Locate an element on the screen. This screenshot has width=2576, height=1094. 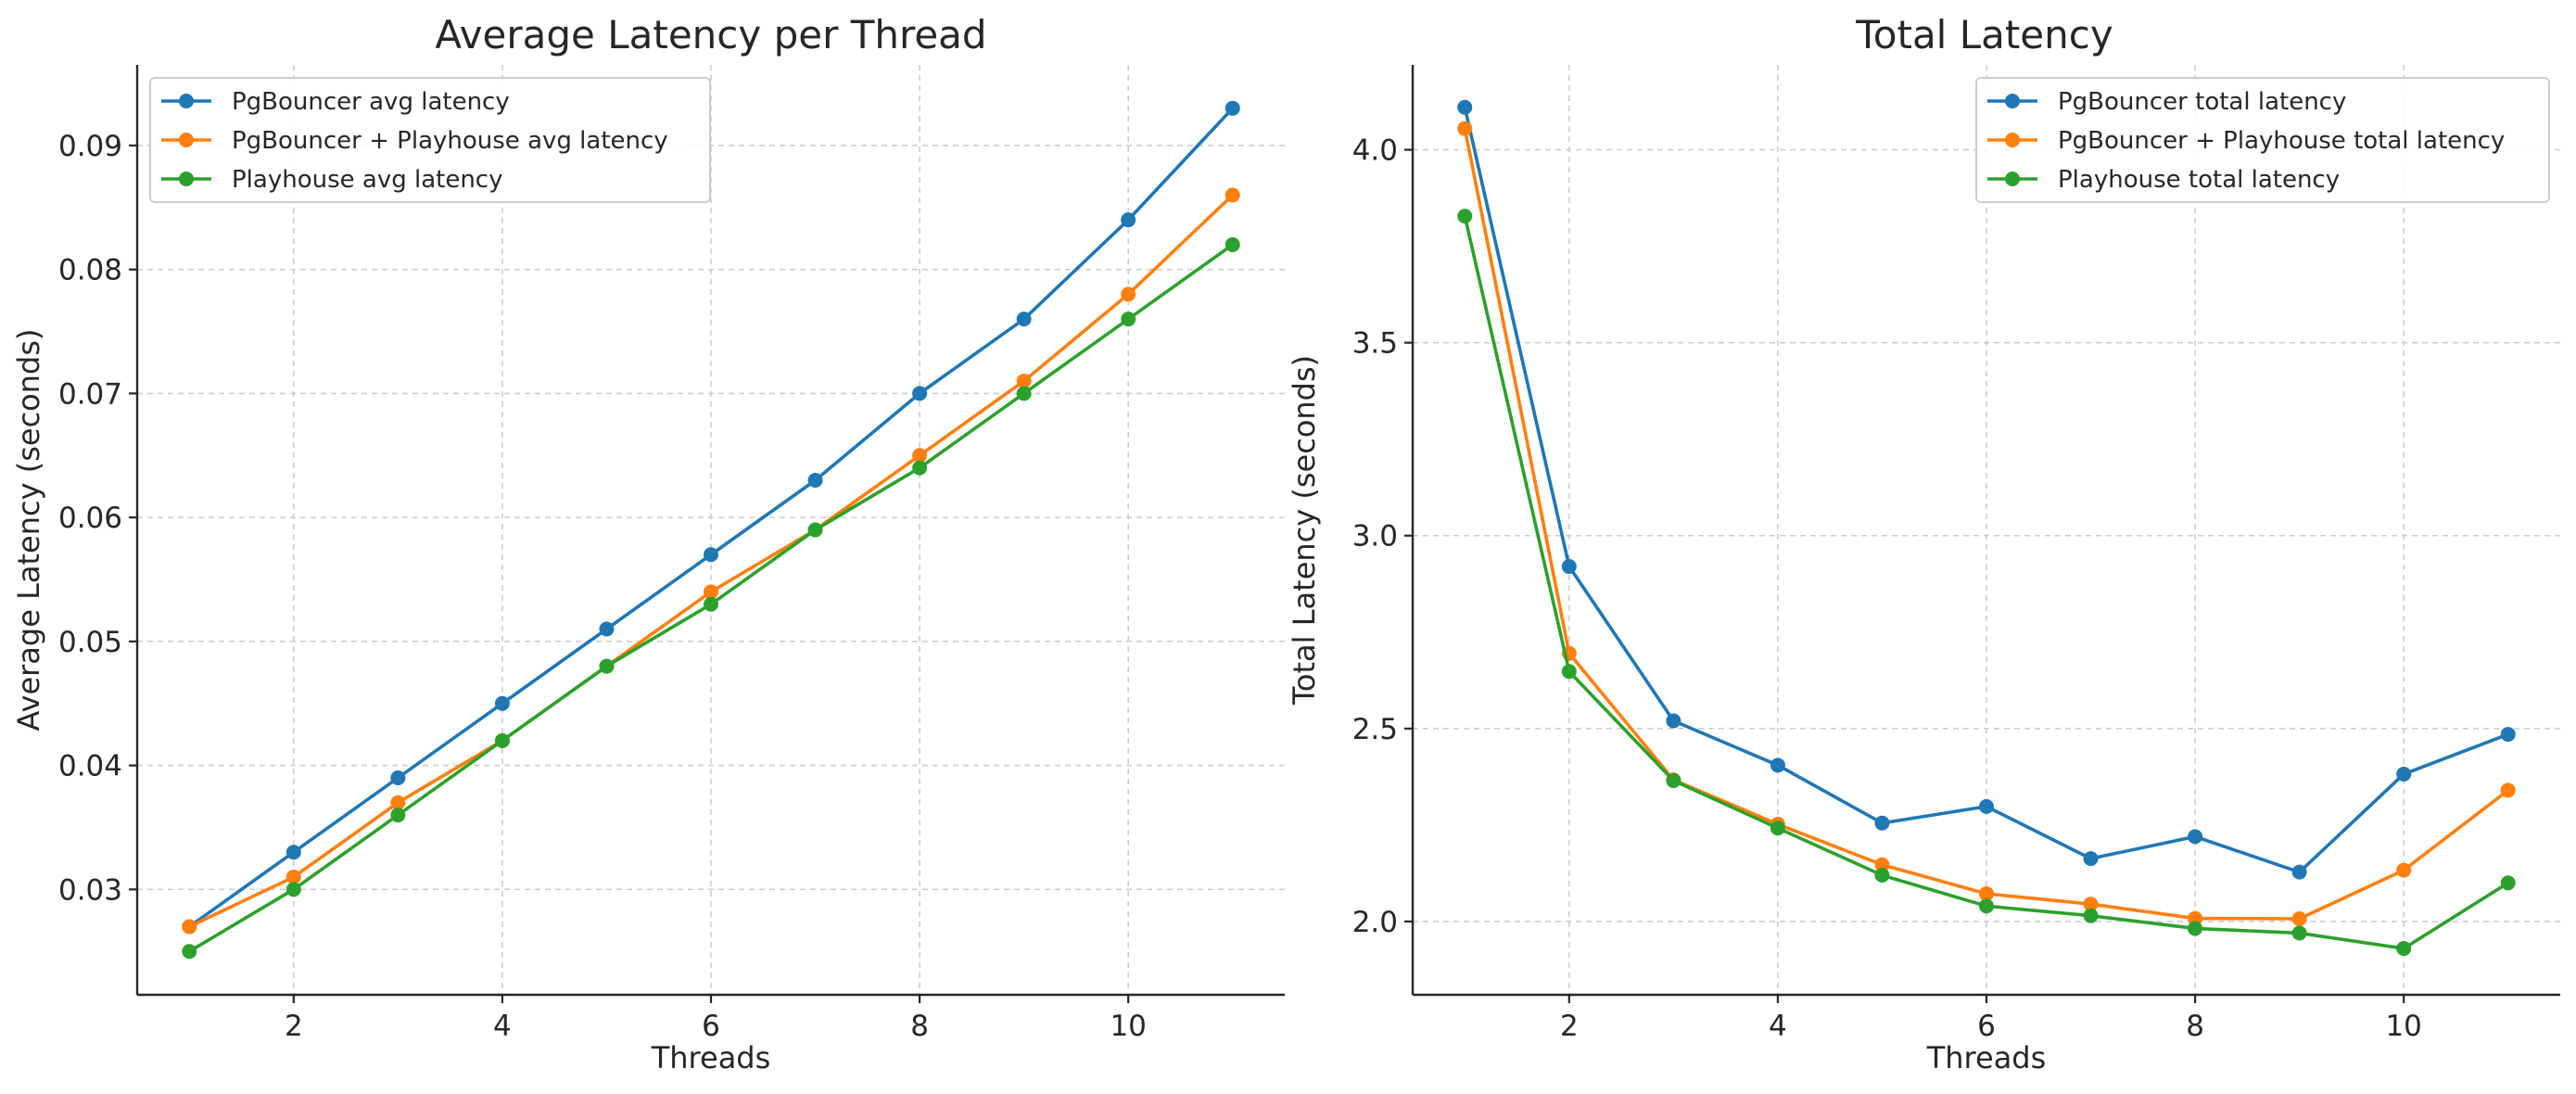
chart-title: Average Latency per Thread is located at coordinates (710, 34).